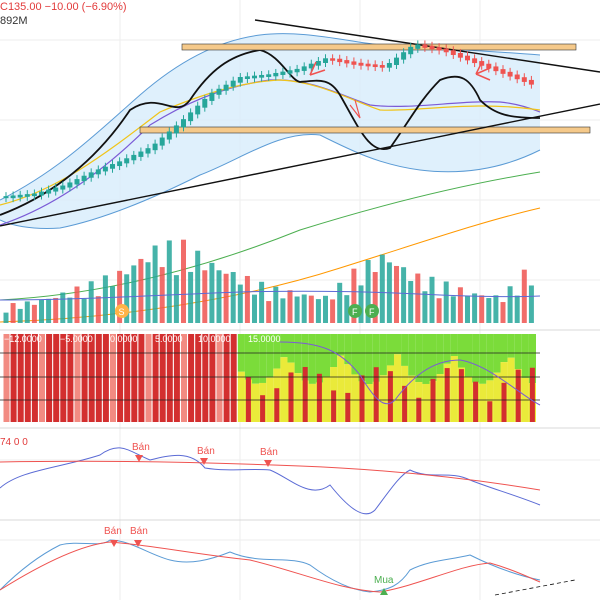 The image size is (600, 600). What do you see at coordinates (365, 130) in the screenshot?
I see `support-zone` at bounding box center [365, 130].